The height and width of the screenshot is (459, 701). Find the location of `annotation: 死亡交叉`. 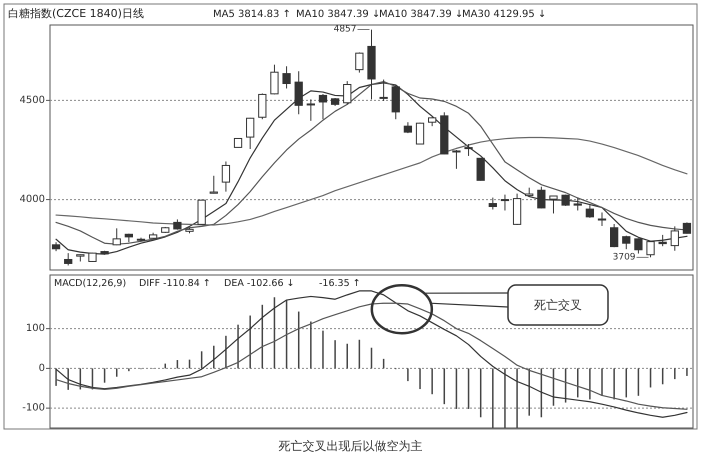

annotation: 死亡交叉 is located at coordinates (558, 305).